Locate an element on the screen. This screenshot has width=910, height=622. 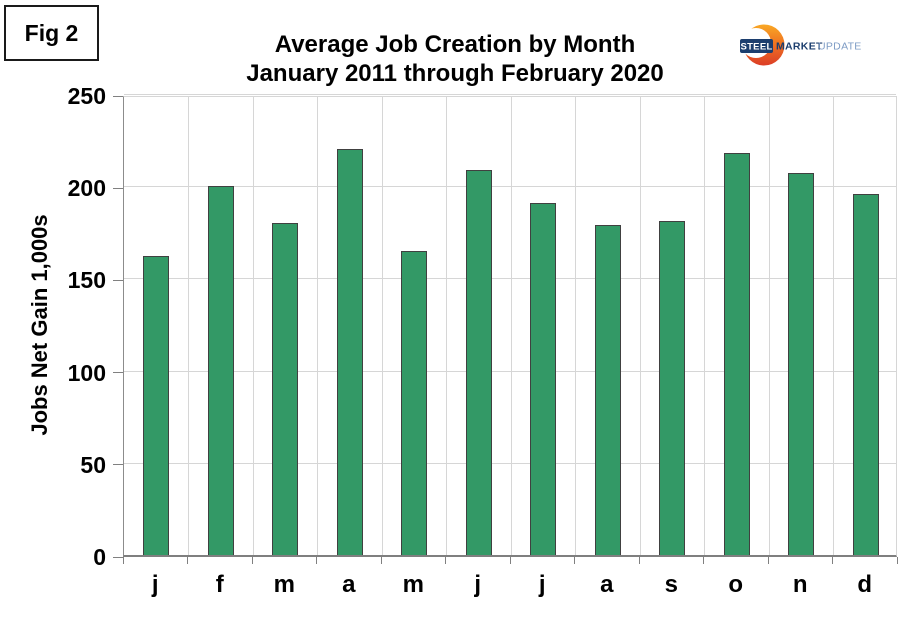
x-tick-label: n is located at coordinates (800, 584).